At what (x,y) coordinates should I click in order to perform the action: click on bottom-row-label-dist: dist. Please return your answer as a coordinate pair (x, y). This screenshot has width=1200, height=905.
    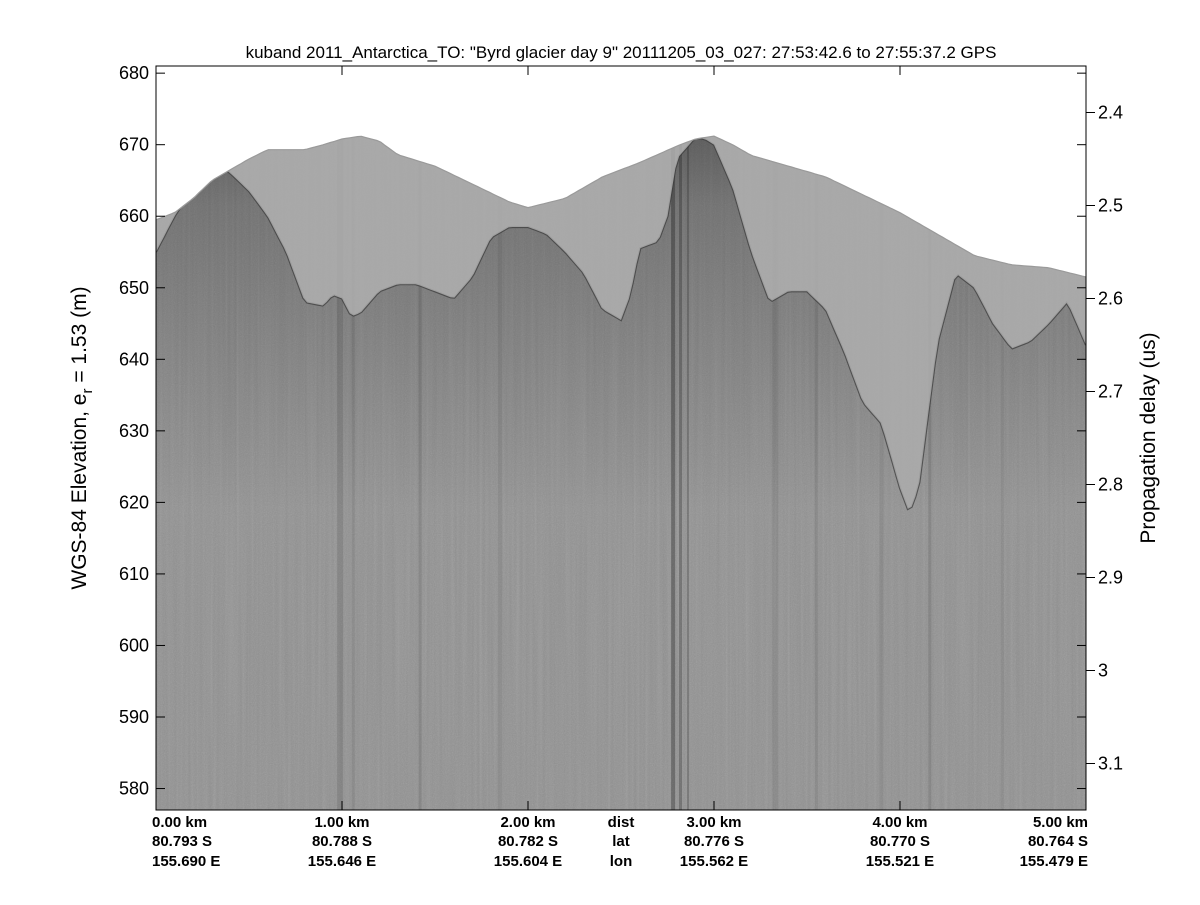
    Looking at the image, I should click on (621, 822).